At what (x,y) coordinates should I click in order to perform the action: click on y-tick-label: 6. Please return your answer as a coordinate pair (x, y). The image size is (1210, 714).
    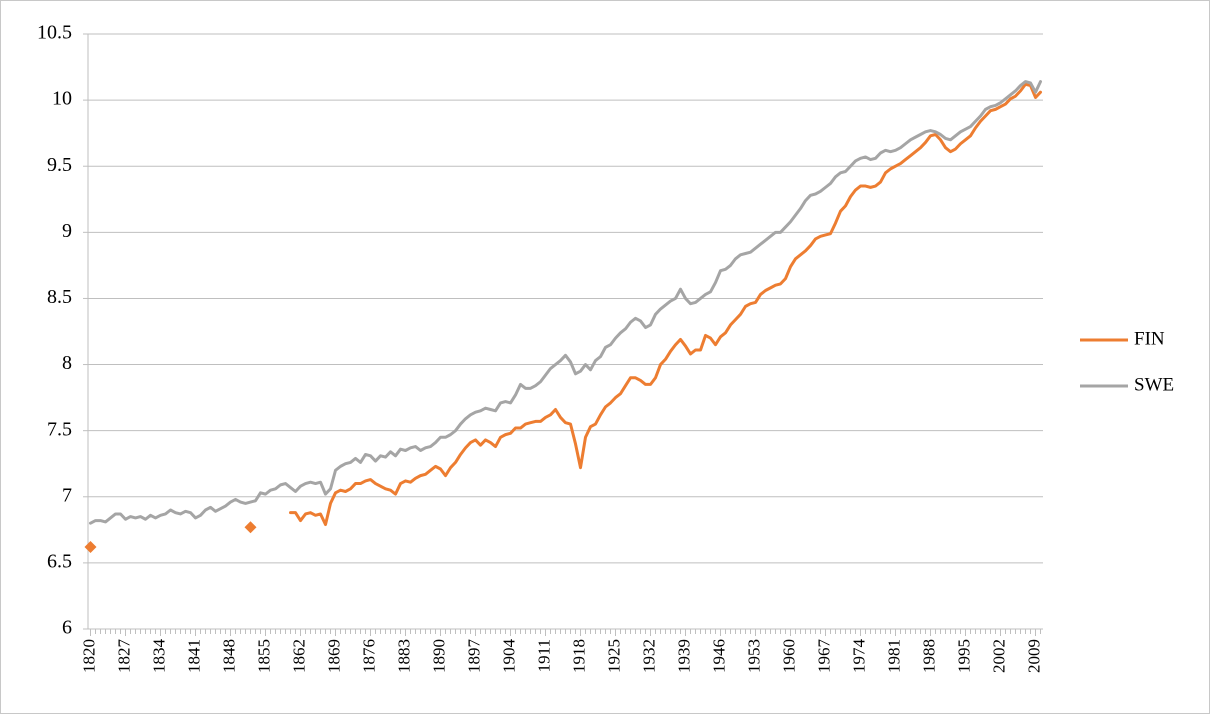
    Looking at the image, I should click on (67, 628).